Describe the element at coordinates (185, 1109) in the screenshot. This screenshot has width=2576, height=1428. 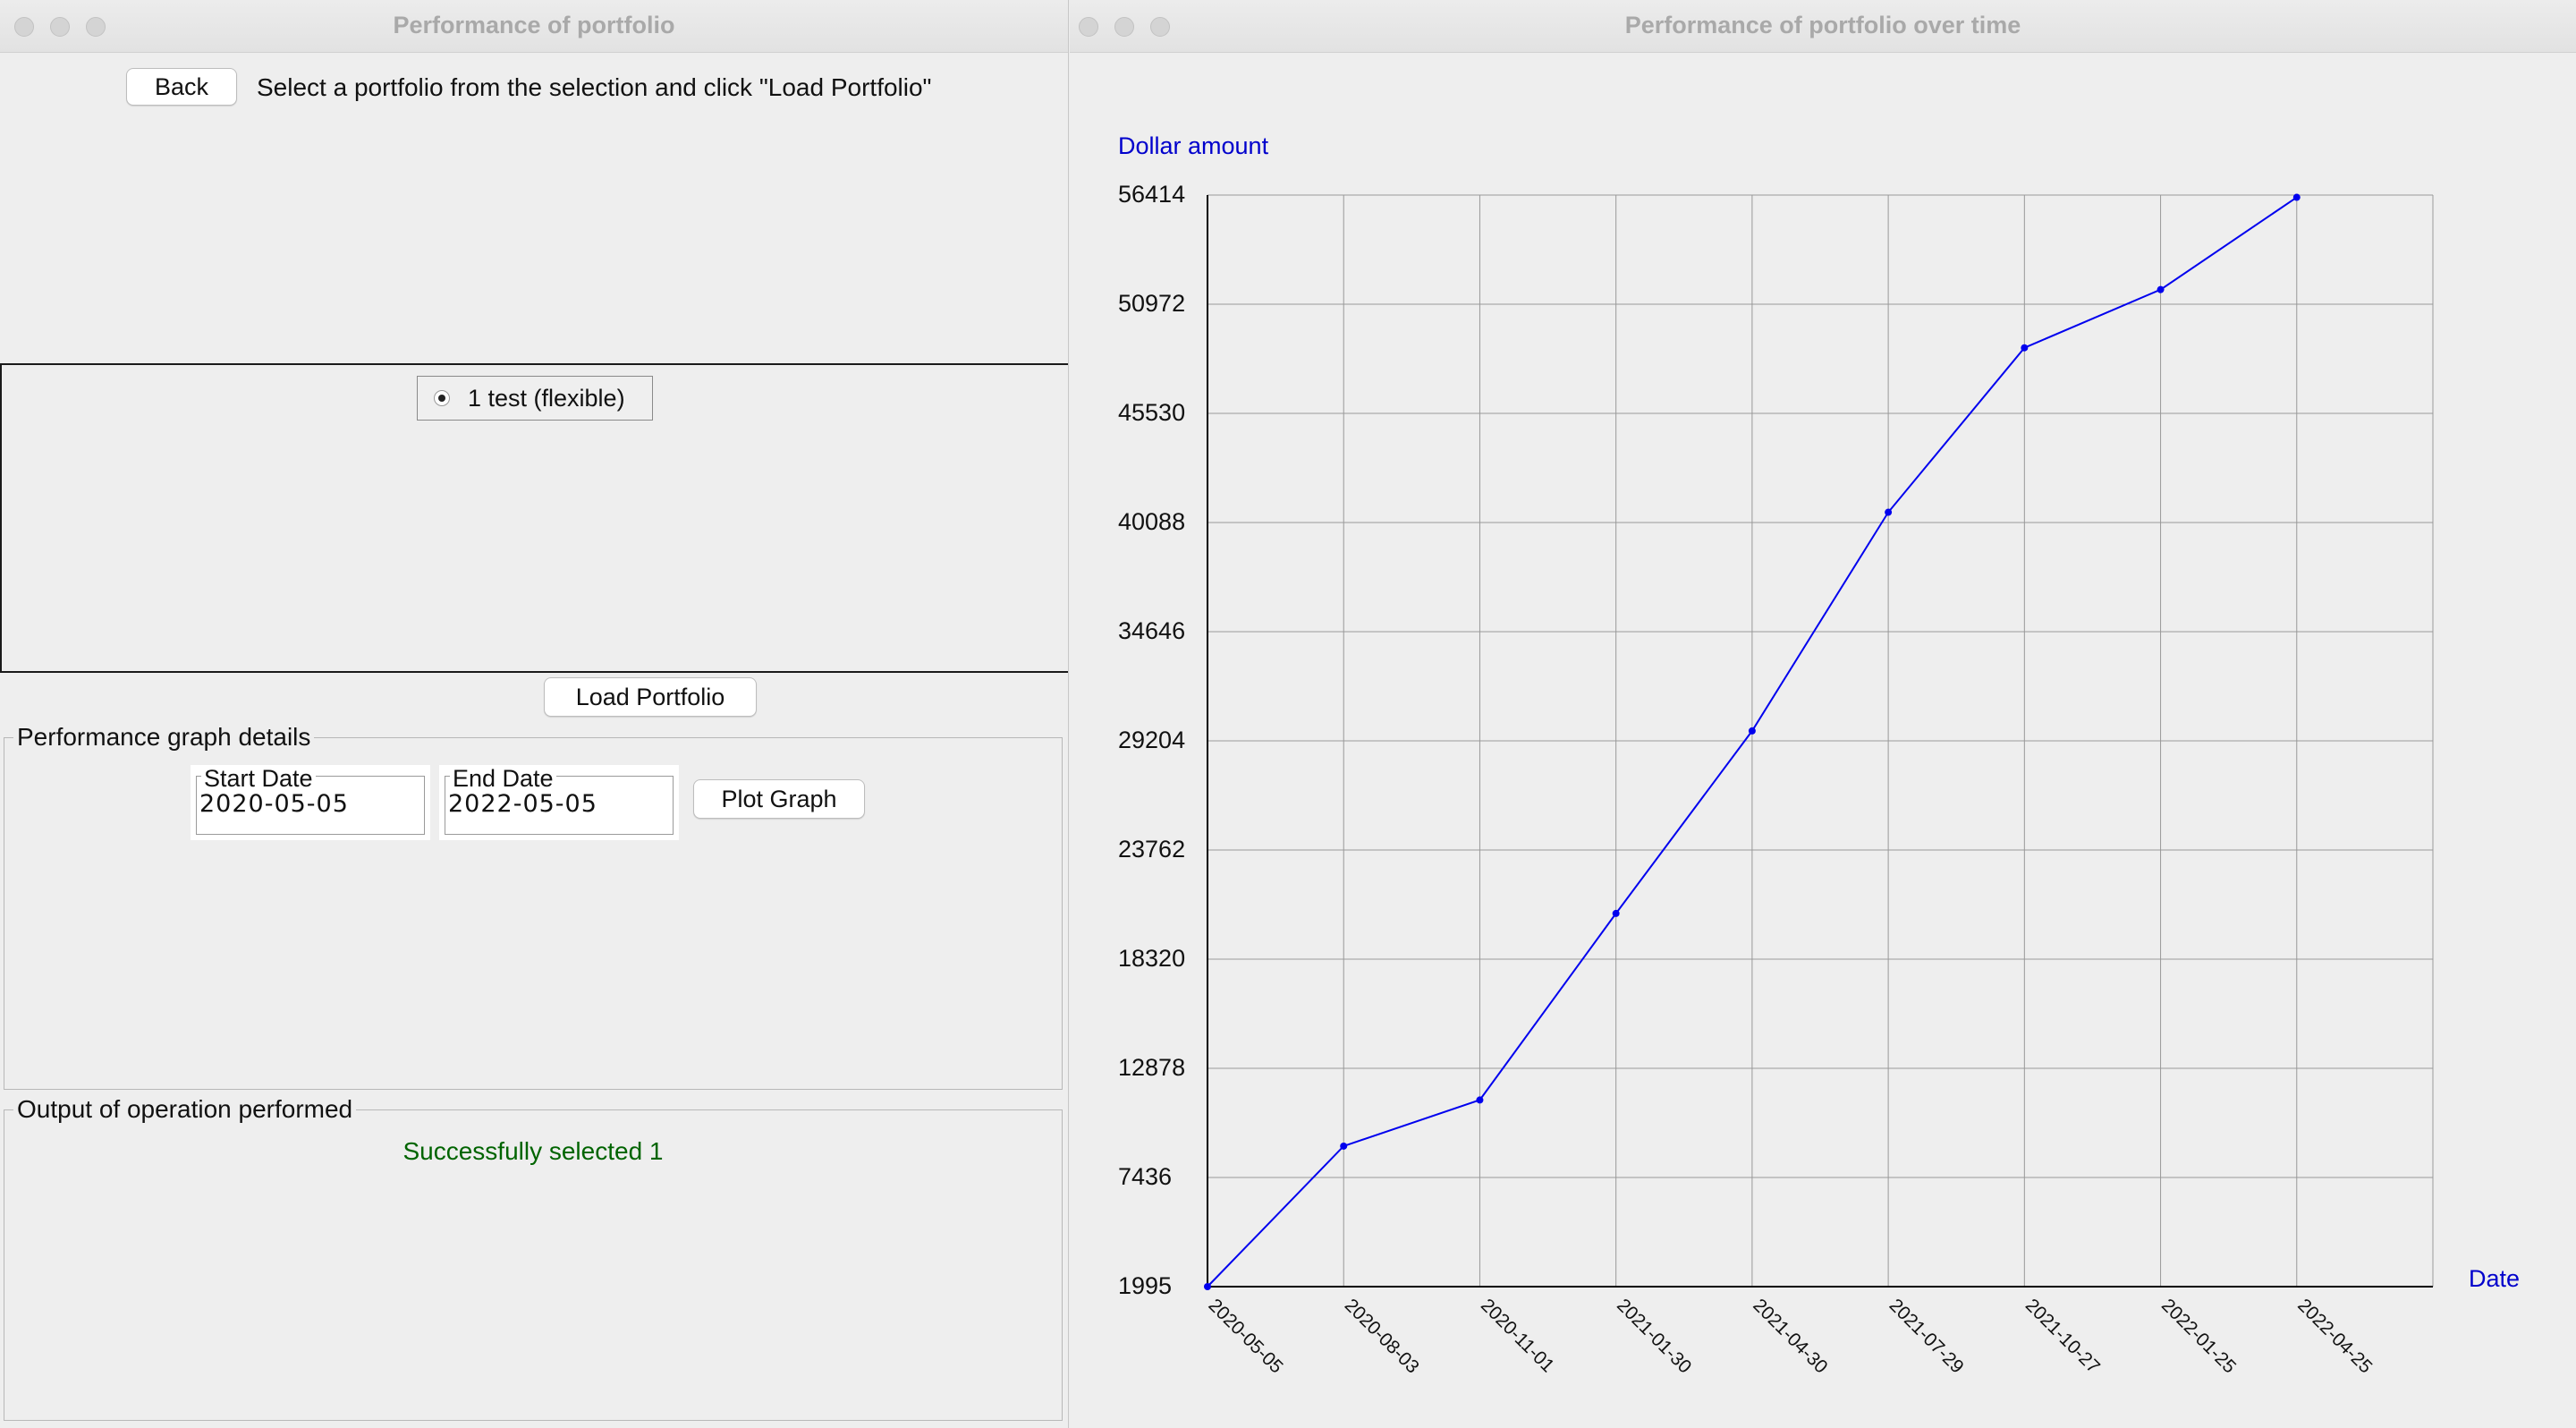
I see `output-legend: Output of operation performed` at that location.